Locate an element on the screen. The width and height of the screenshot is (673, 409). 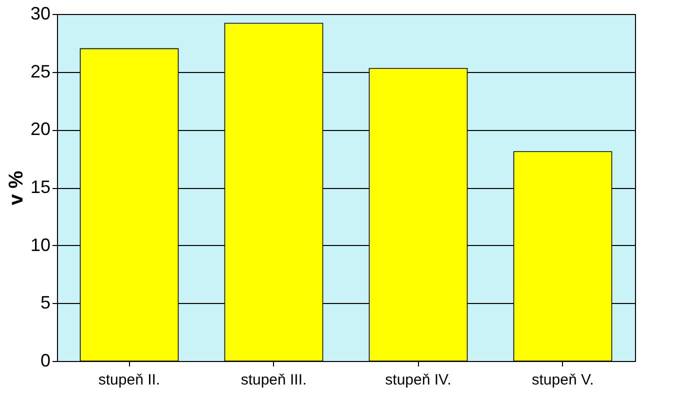
y-axis-title: v % is located at coordinates (16, 188).